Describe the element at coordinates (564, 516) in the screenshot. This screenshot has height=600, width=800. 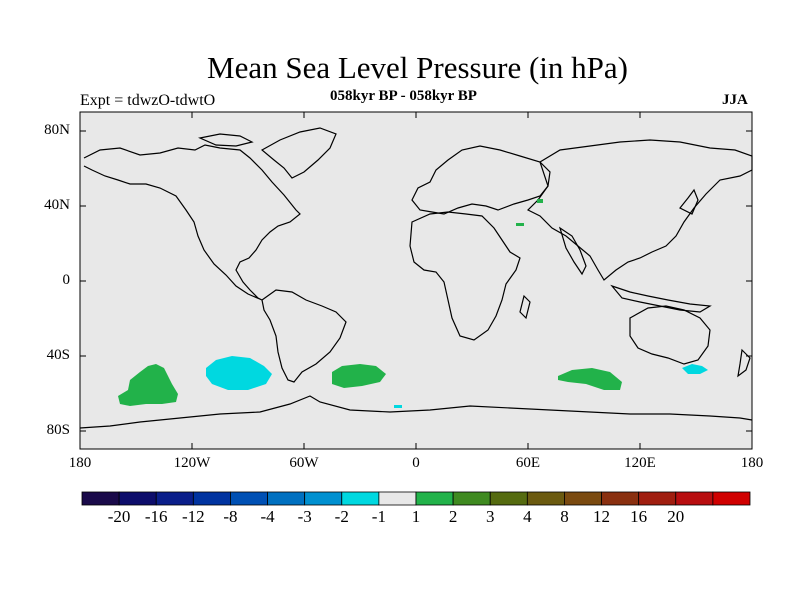
I see `colorbar-label: 8` at that location.